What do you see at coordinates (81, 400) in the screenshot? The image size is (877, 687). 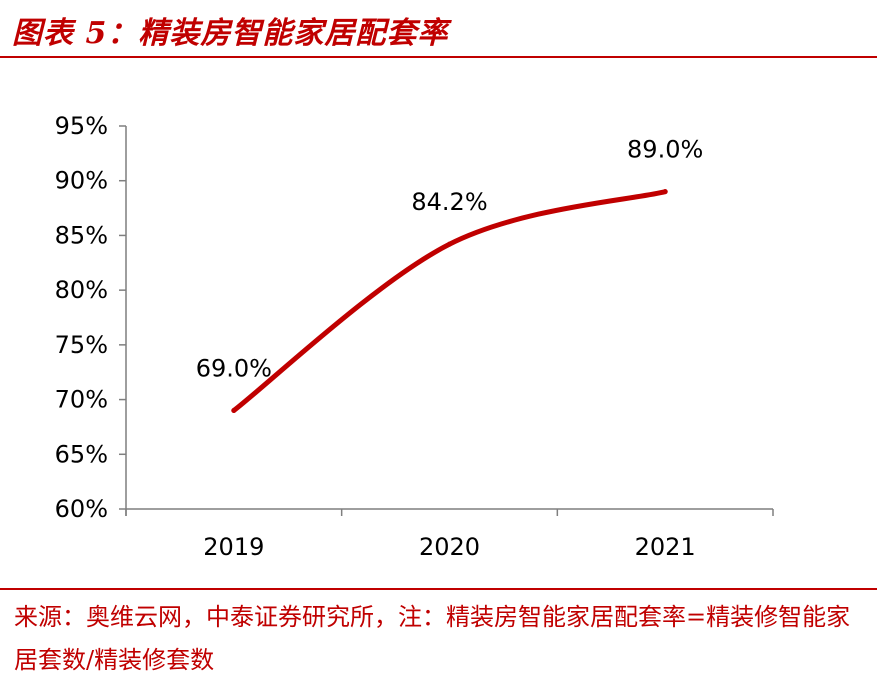 I see `y-tick-label: 70%` at bounding box center [81, 400].